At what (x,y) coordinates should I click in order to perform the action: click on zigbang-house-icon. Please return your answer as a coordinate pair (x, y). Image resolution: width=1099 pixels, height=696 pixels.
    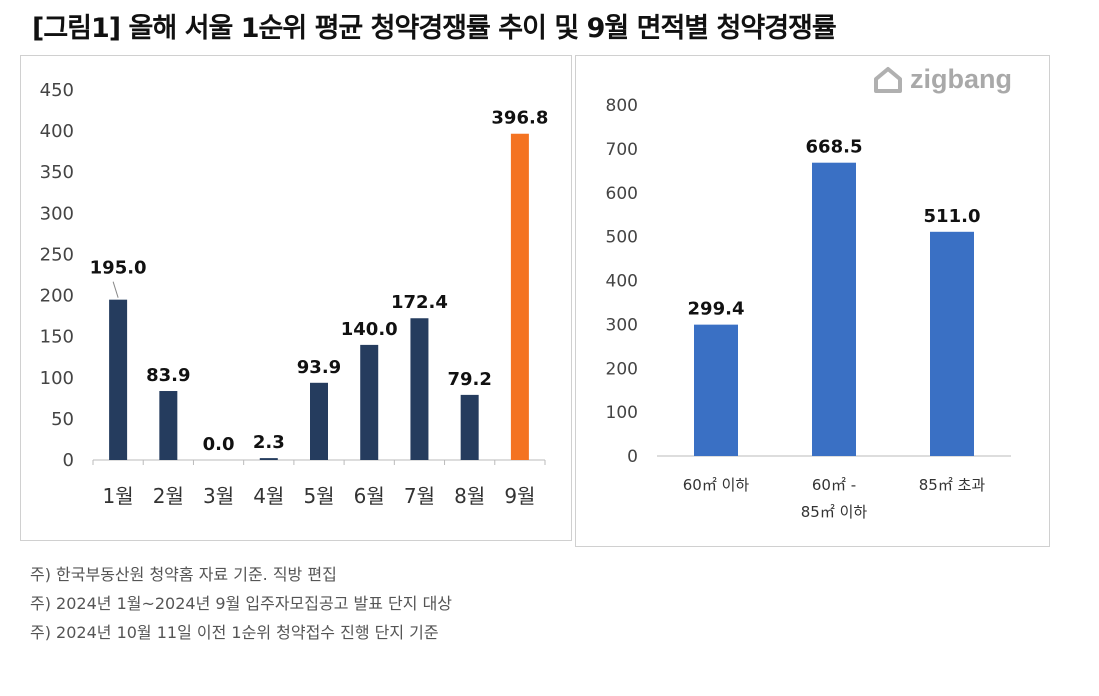
    Looking at the image, I should click on (888, 79).